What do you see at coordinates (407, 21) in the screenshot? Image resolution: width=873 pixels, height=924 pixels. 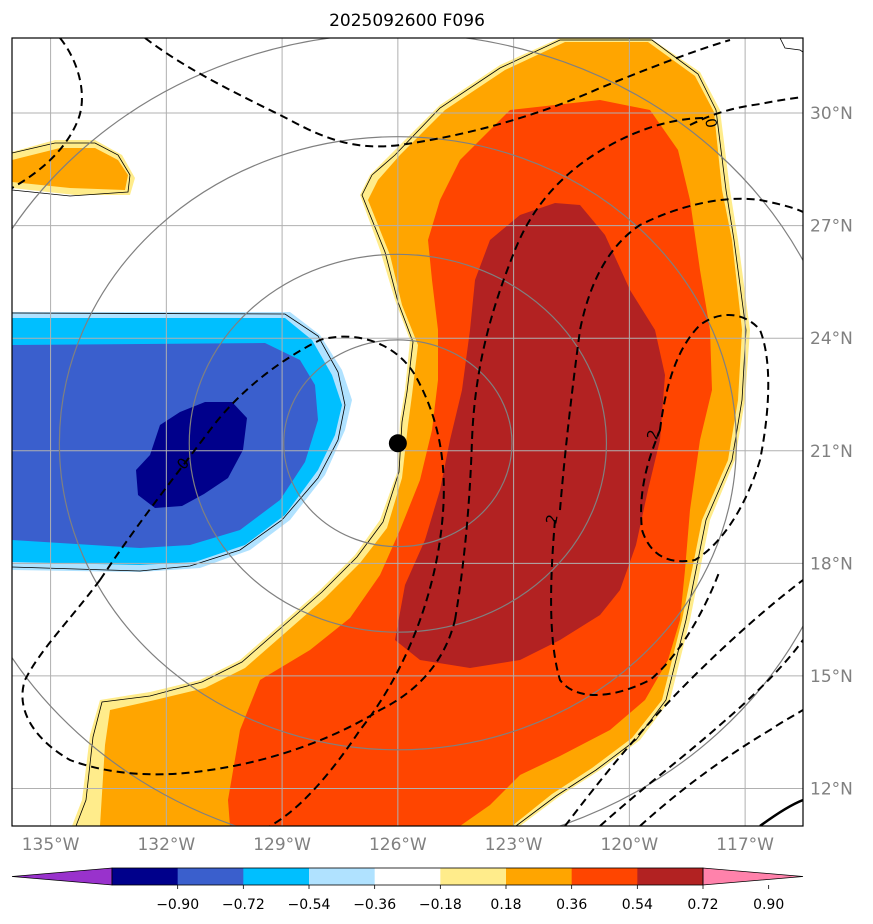 I see `chart-title: 2025092600 F096` at bounding box center [407, 21].